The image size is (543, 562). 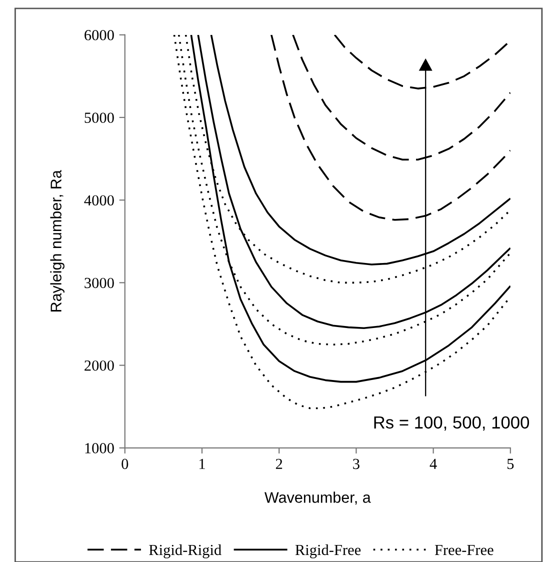 What do you see at coordinates (328, 551) in the screenshot?
I see `legend-label: Rigid-Free` at bounding box center [328, 551].